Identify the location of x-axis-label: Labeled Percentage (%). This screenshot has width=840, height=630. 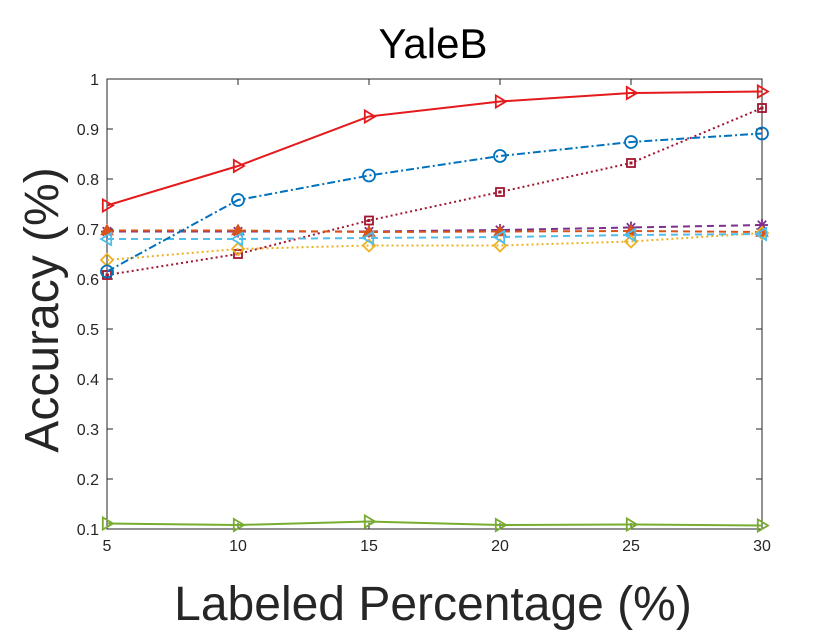
(433, 604).